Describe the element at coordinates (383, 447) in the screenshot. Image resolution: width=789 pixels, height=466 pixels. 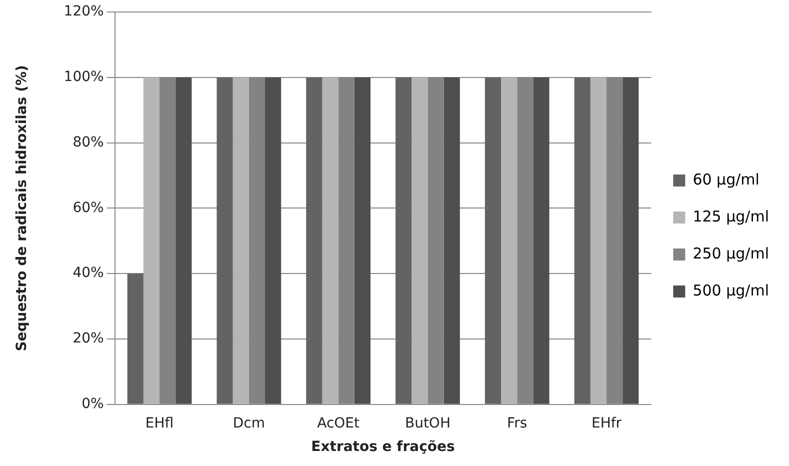
I see `x-axis-title: Extratos e frações` at that location.